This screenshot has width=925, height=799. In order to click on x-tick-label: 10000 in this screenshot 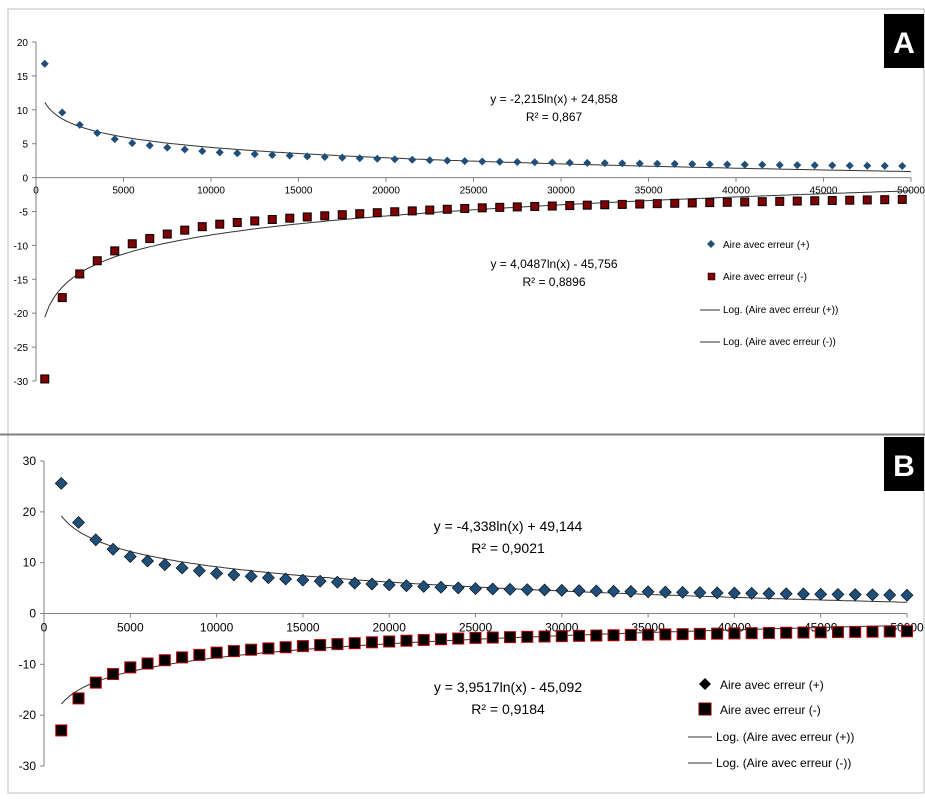, I will do `click(211, 191)`.